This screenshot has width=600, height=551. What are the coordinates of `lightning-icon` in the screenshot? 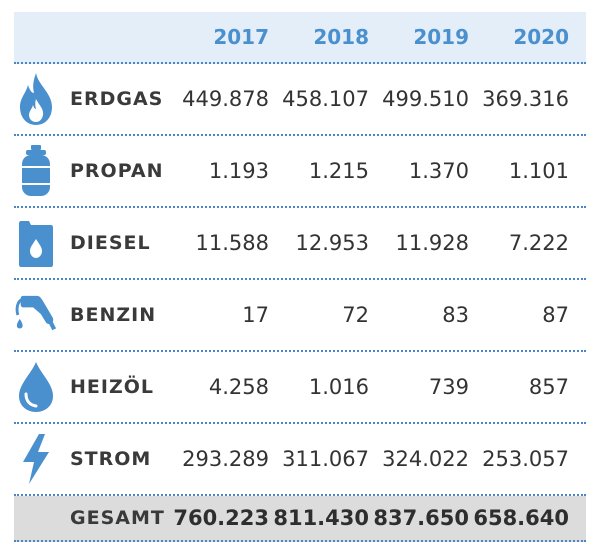 It's located at (36, 459).